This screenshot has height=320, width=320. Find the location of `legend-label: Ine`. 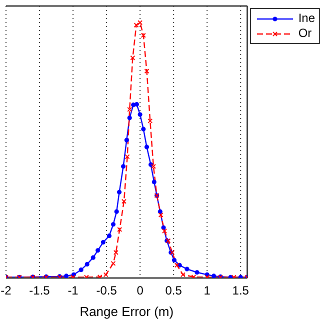

legend-label: Ine is located at coordinates (306, 18).